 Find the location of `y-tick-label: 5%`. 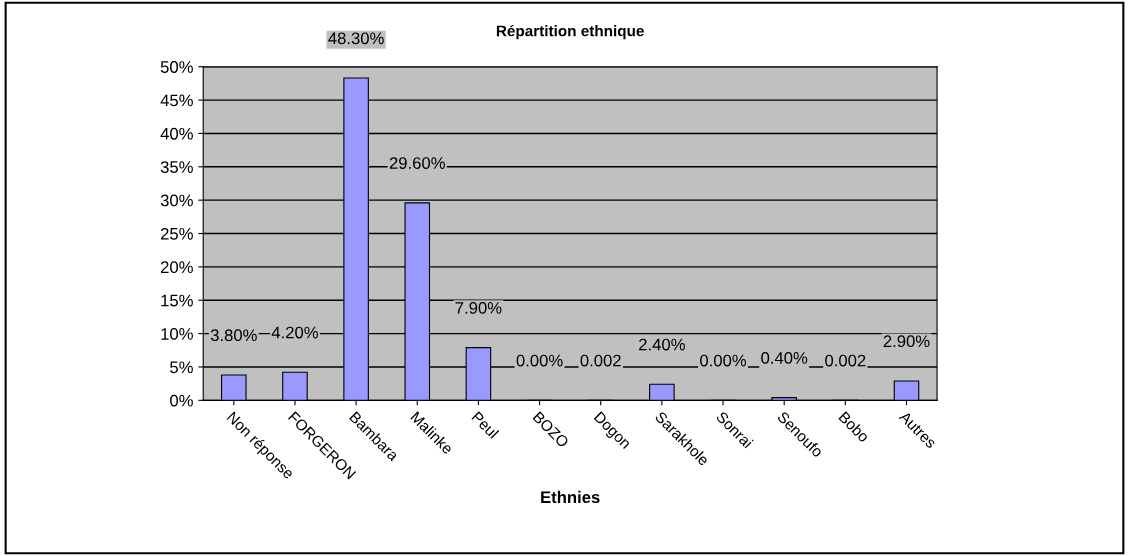

y-tick-label: 5% is located at coordinates (181, 367).